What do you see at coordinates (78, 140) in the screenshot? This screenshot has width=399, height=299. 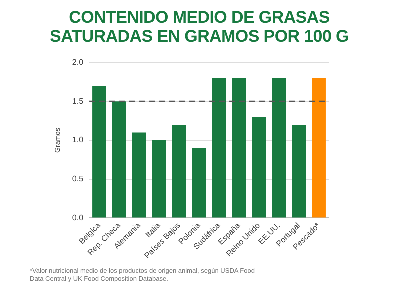 I see `y-tick-label: 1.0` at bounding box center [78, 140].